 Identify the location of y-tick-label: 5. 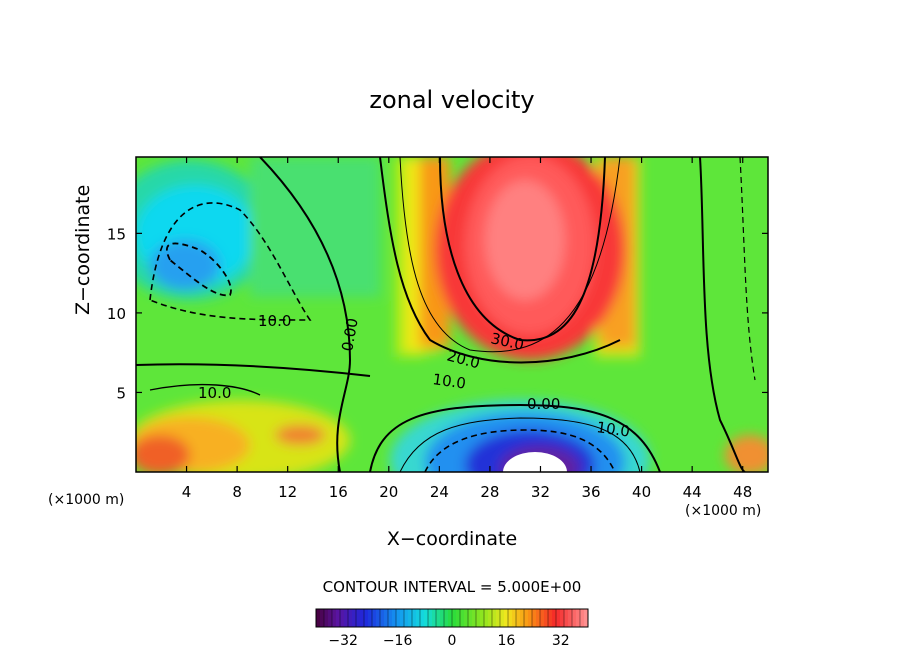
(121, 393).